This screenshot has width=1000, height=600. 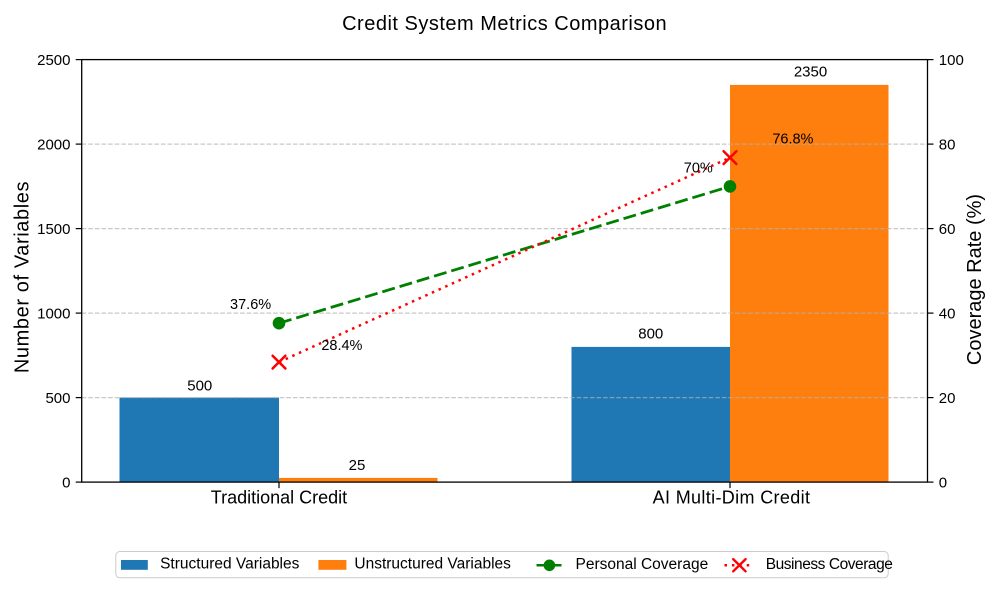 I want to click on svg-text: 1000, so click(x=53, y=313).